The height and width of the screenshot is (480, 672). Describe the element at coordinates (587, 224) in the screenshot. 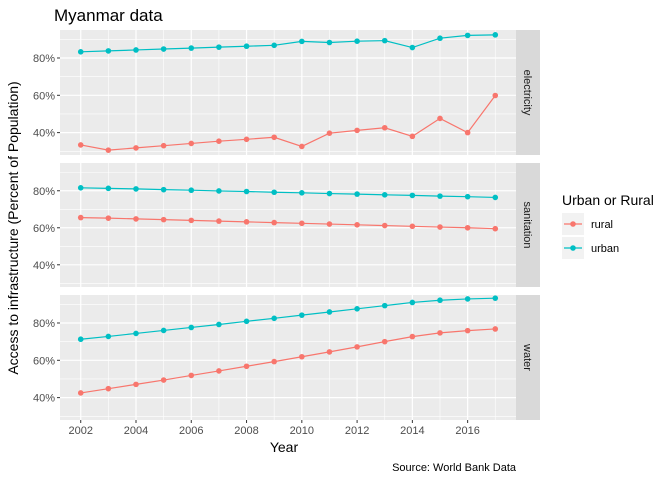

I see `legend-item-rural: rural` at that location.